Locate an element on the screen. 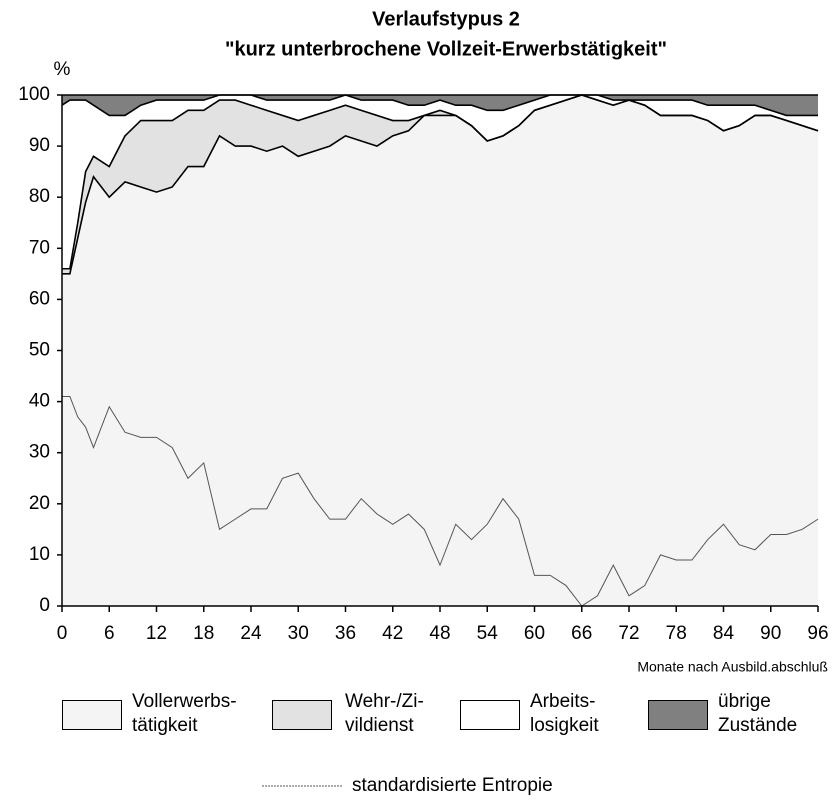 Image resolution: width=833 pixels, height=800 pixels. y-tick-label: 10 is located at coordinates (39, 554).